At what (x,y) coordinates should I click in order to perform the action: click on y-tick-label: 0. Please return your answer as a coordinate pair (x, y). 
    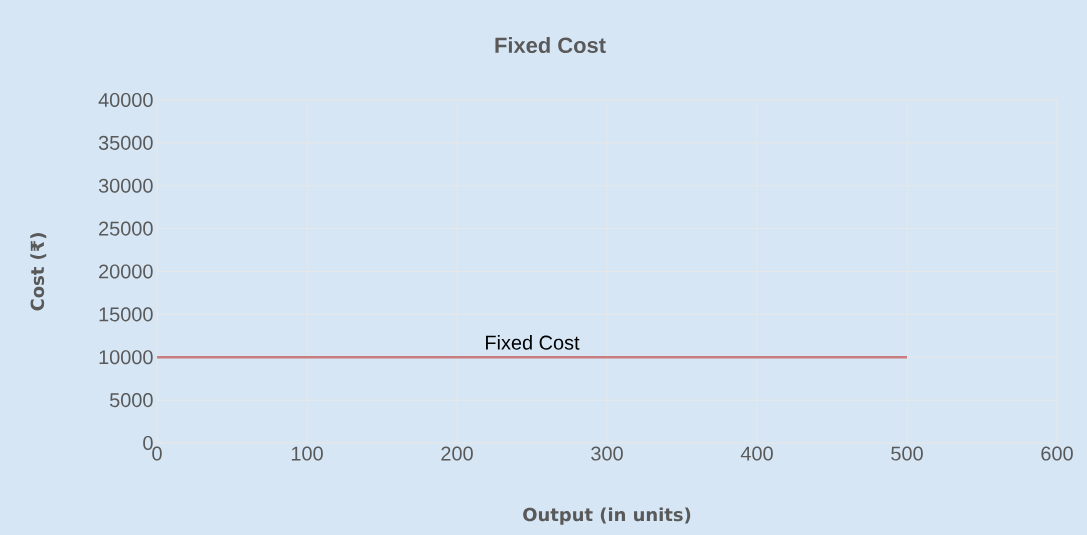
    Looking at the image, I should click on (148, 443).